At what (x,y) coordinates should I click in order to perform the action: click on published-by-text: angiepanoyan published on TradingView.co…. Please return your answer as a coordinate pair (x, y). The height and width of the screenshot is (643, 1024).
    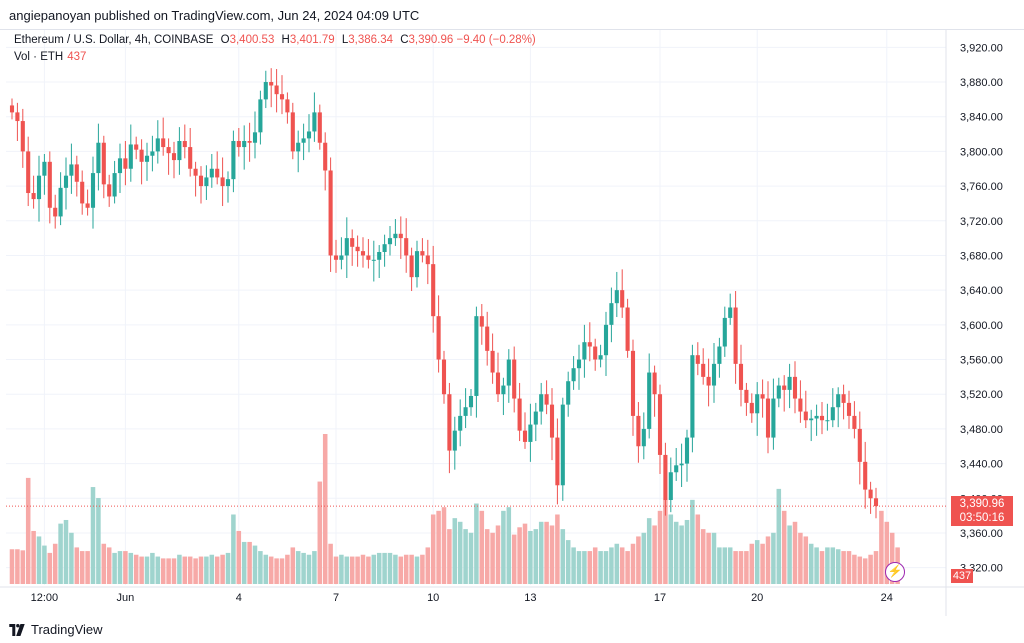
    Looking at the image, I should click on (214, 15).